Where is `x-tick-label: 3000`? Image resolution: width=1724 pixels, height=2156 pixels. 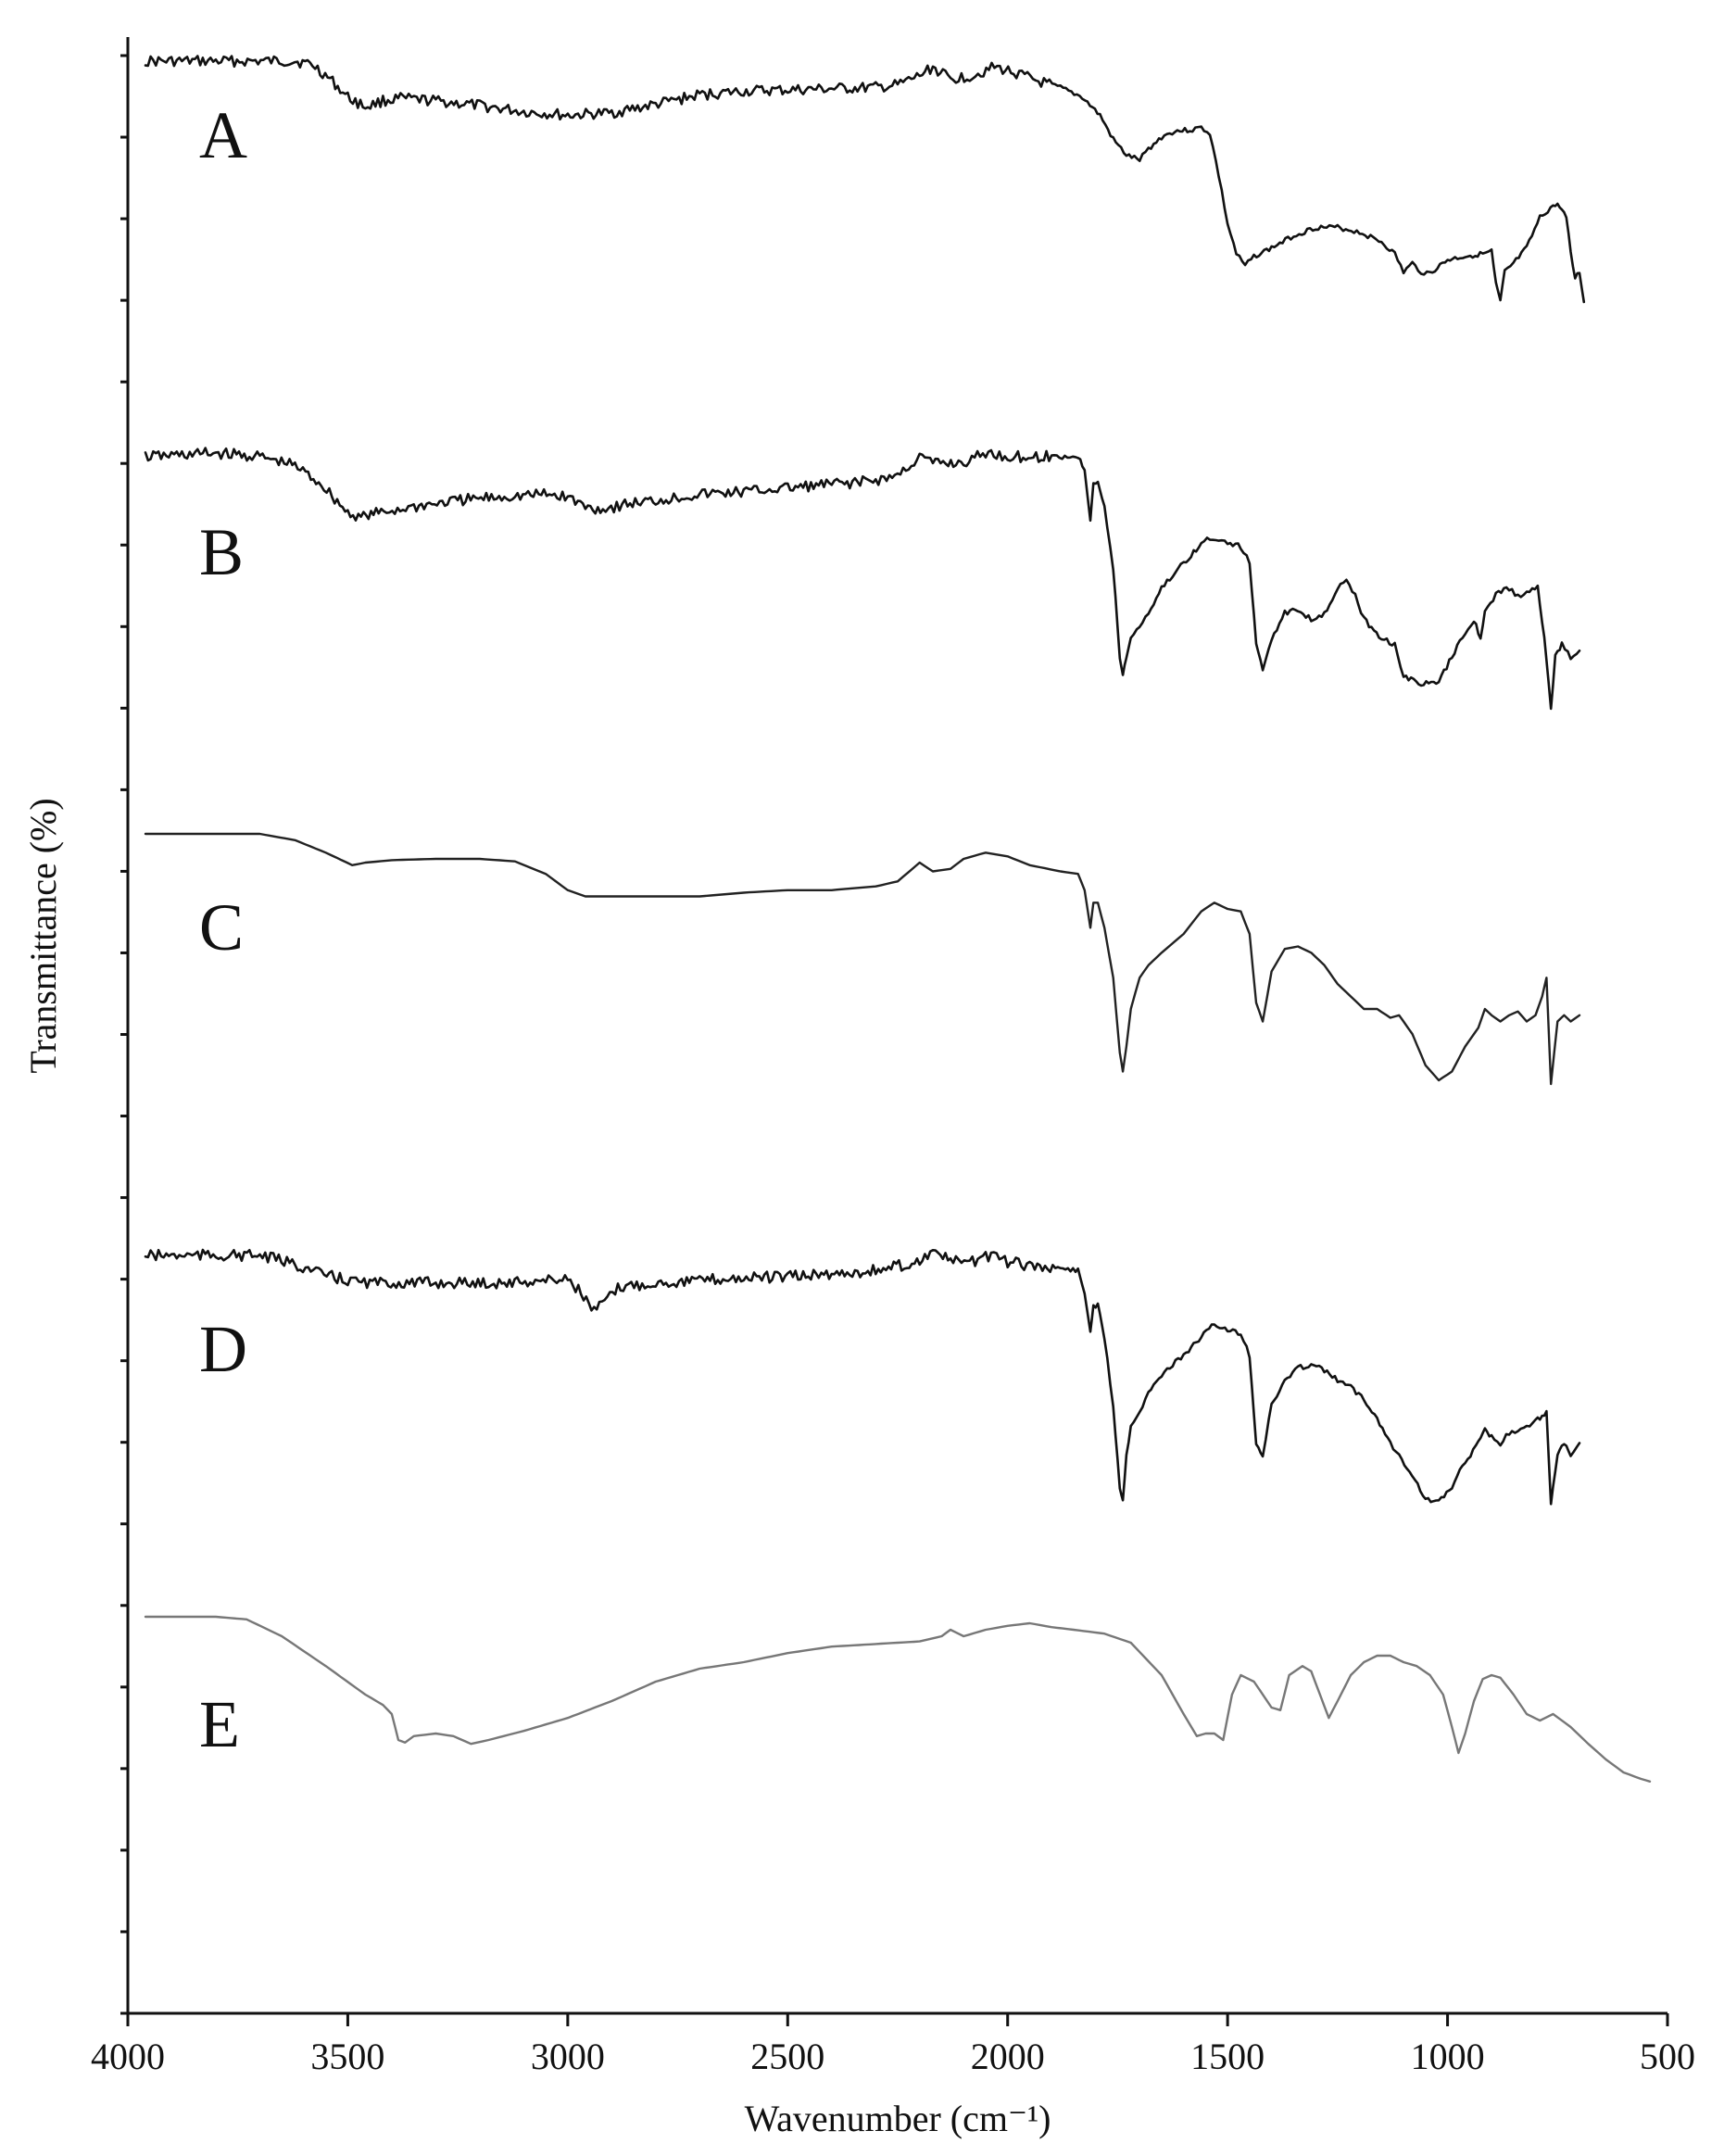
x-tick-label: 3000 is located at coordinates (568, 2056).